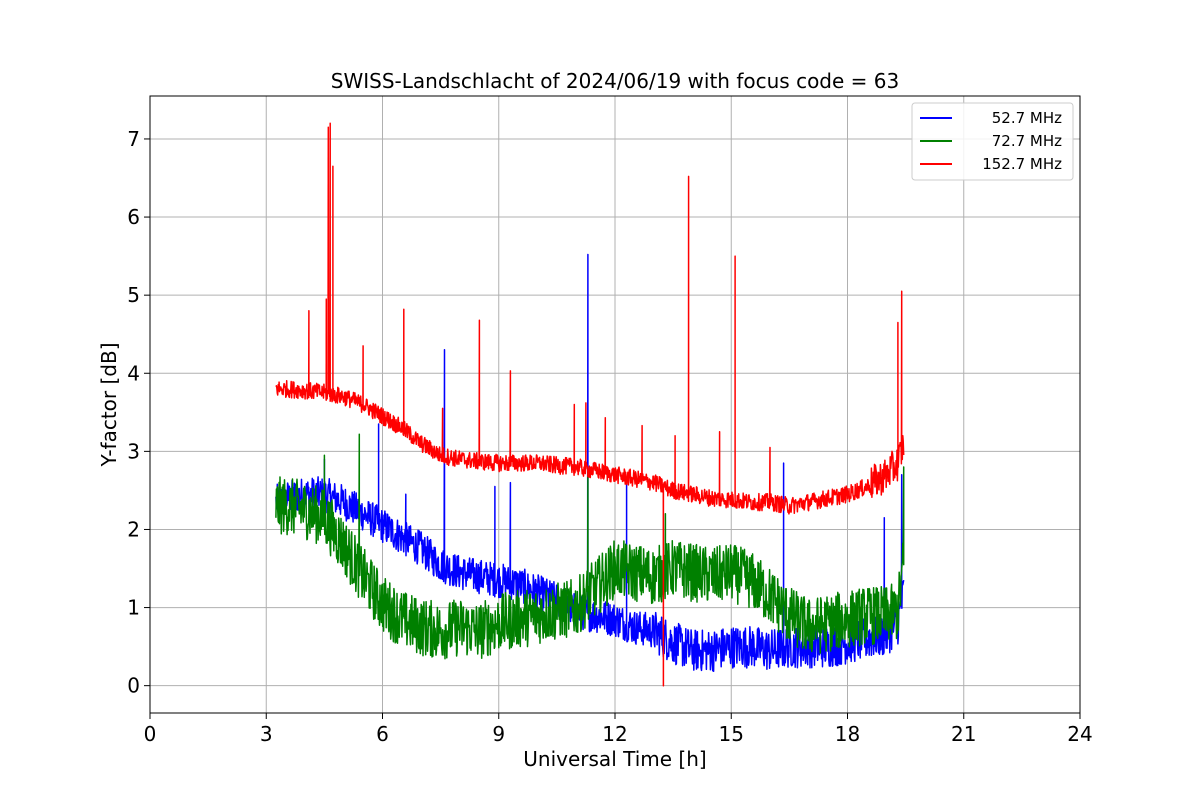 Image resolution: width=1200 pixels, height=800 pixels. What do you see at coordinates (382, 734) in the screenshot?
I see `x-tick-label: 6` at bounding box center [382, 734].